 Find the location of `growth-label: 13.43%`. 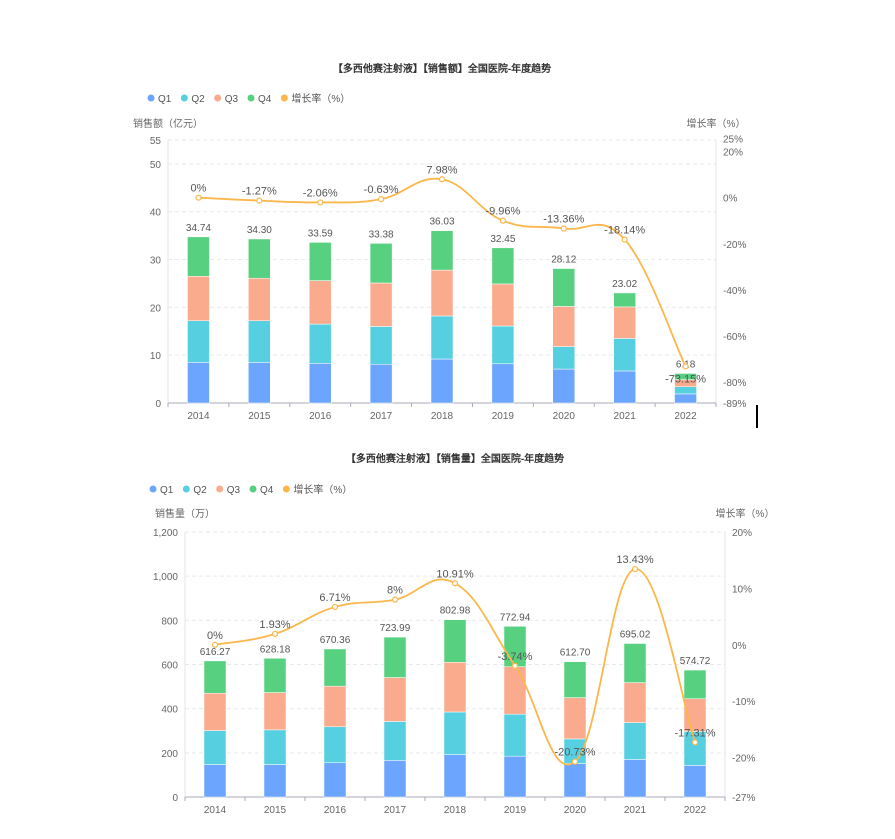

growth-label: 13.43% is located at coordinates (635, 560).